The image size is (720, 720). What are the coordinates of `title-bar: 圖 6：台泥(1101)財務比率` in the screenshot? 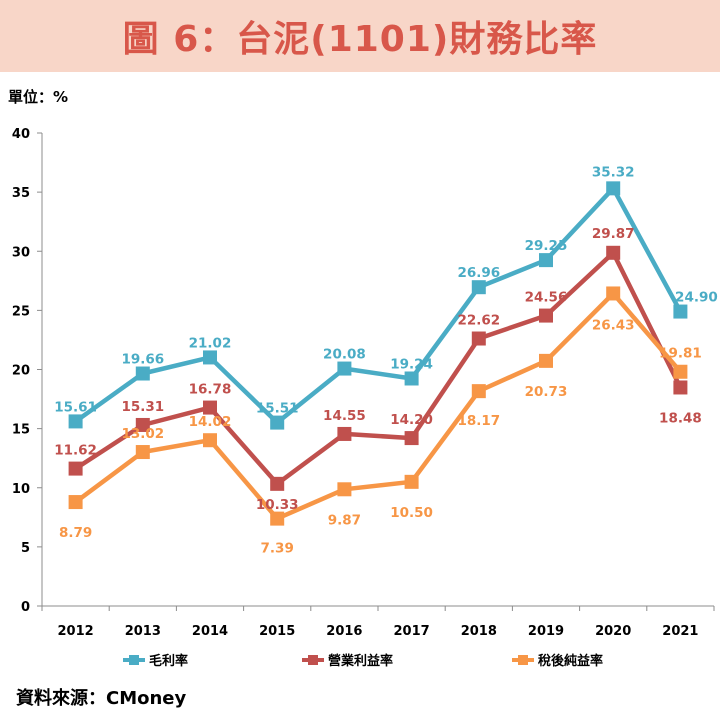 It's located at (360, 36).